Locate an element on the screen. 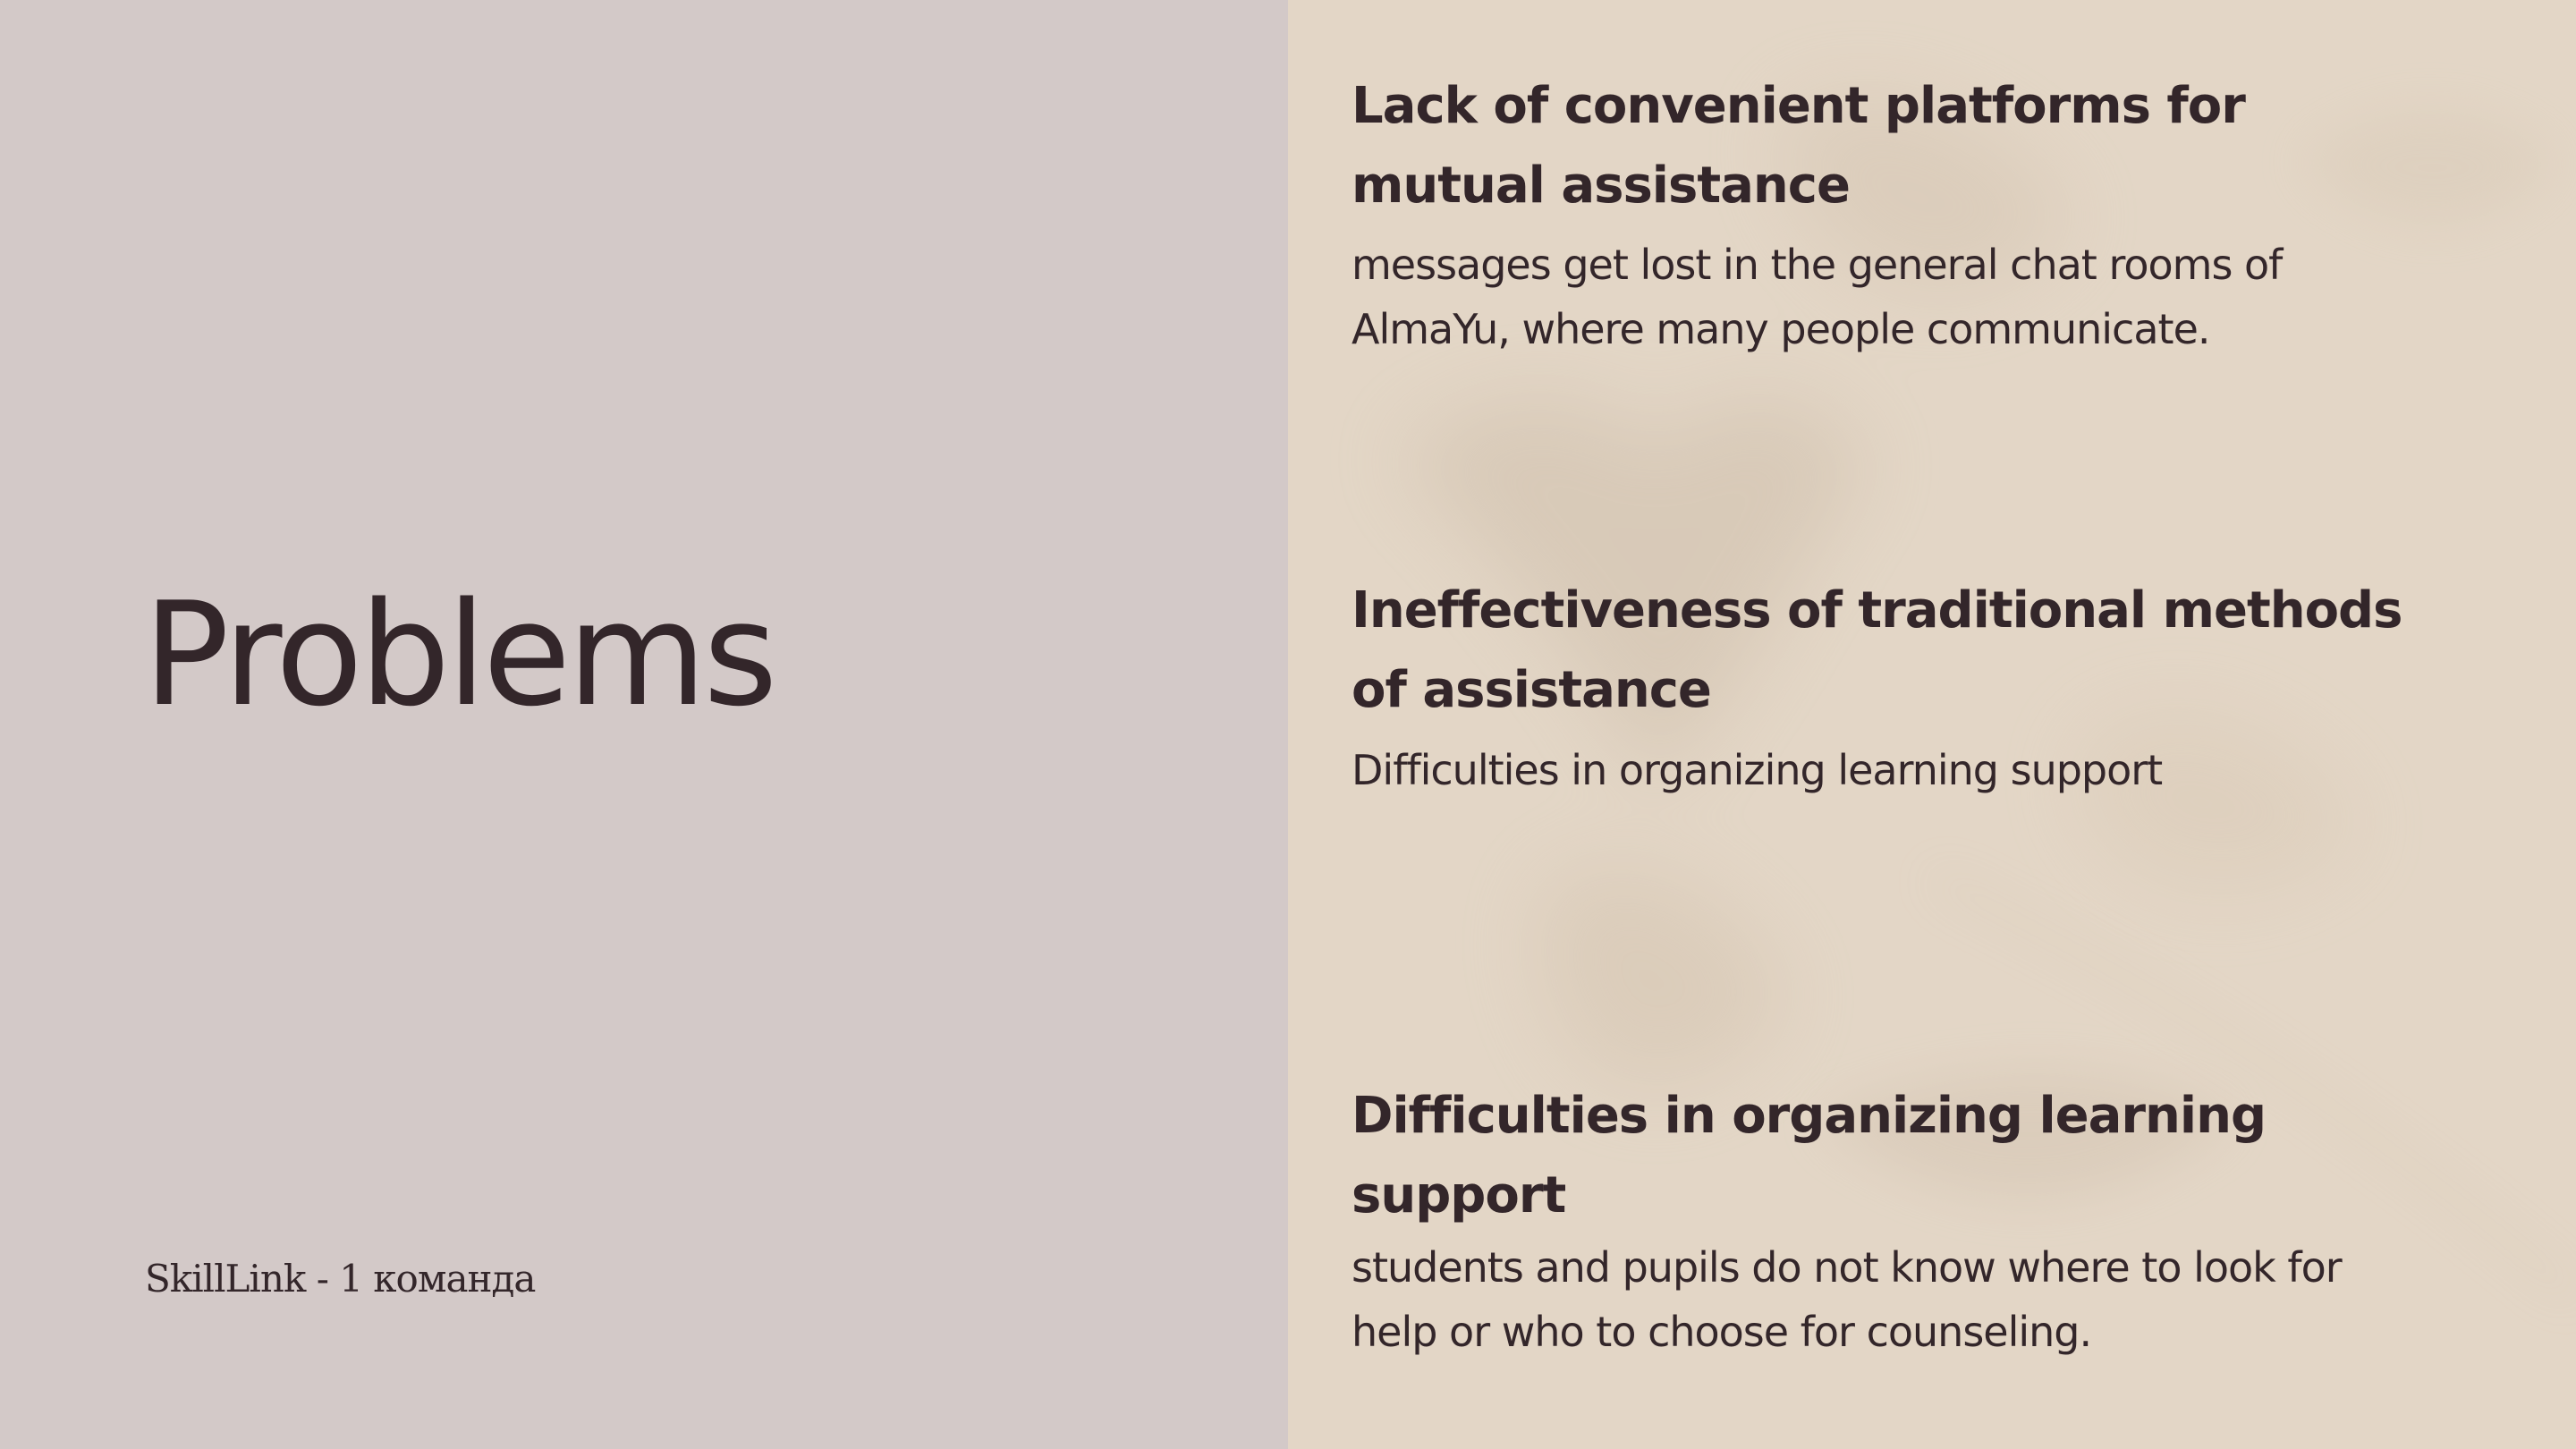 The height and width of the screenshot is (1449, 2576). slide-title: Problems is located at coordinates (460, 654).